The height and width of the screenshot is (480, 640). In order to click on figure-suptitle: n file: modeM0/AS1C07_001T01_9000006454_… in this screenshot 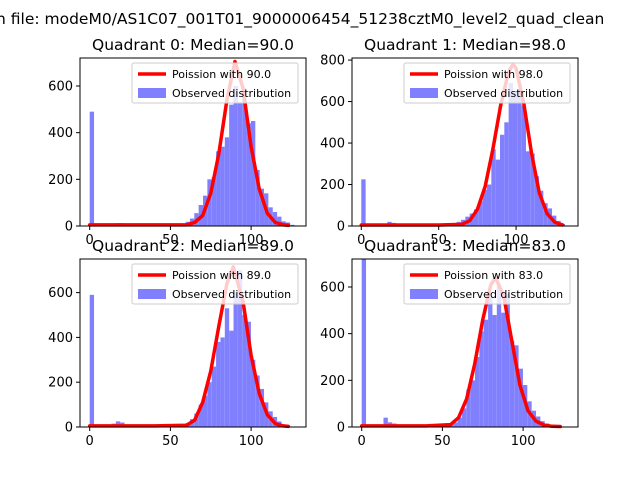, I will do `click(302, 19)`.